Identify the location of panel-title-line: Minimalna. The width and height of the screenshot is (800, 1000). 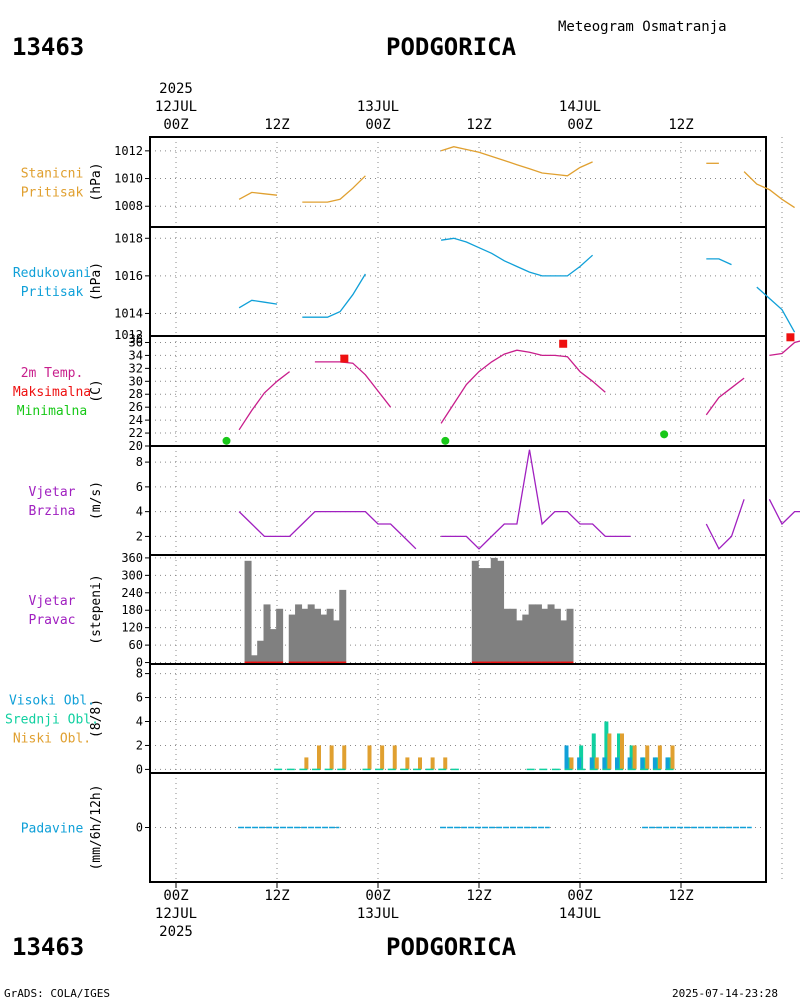
(52, 411).